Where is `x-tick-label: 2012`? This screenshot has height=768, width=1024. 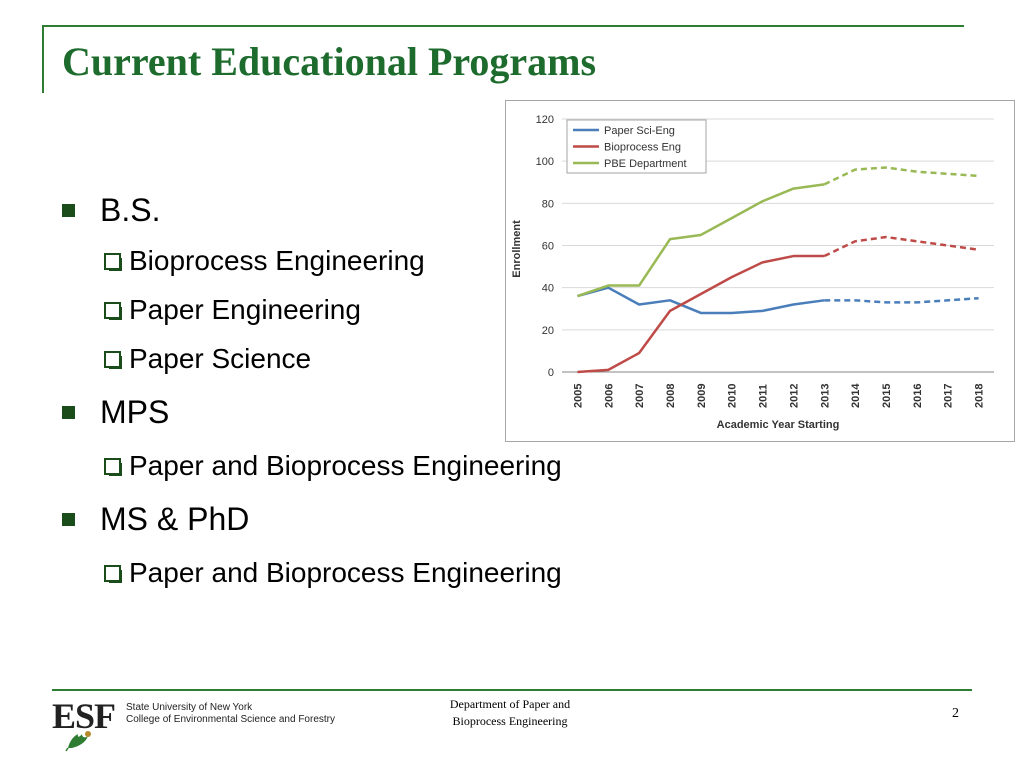
x-tick-label: 2012 is located at coordinates (794, 396).